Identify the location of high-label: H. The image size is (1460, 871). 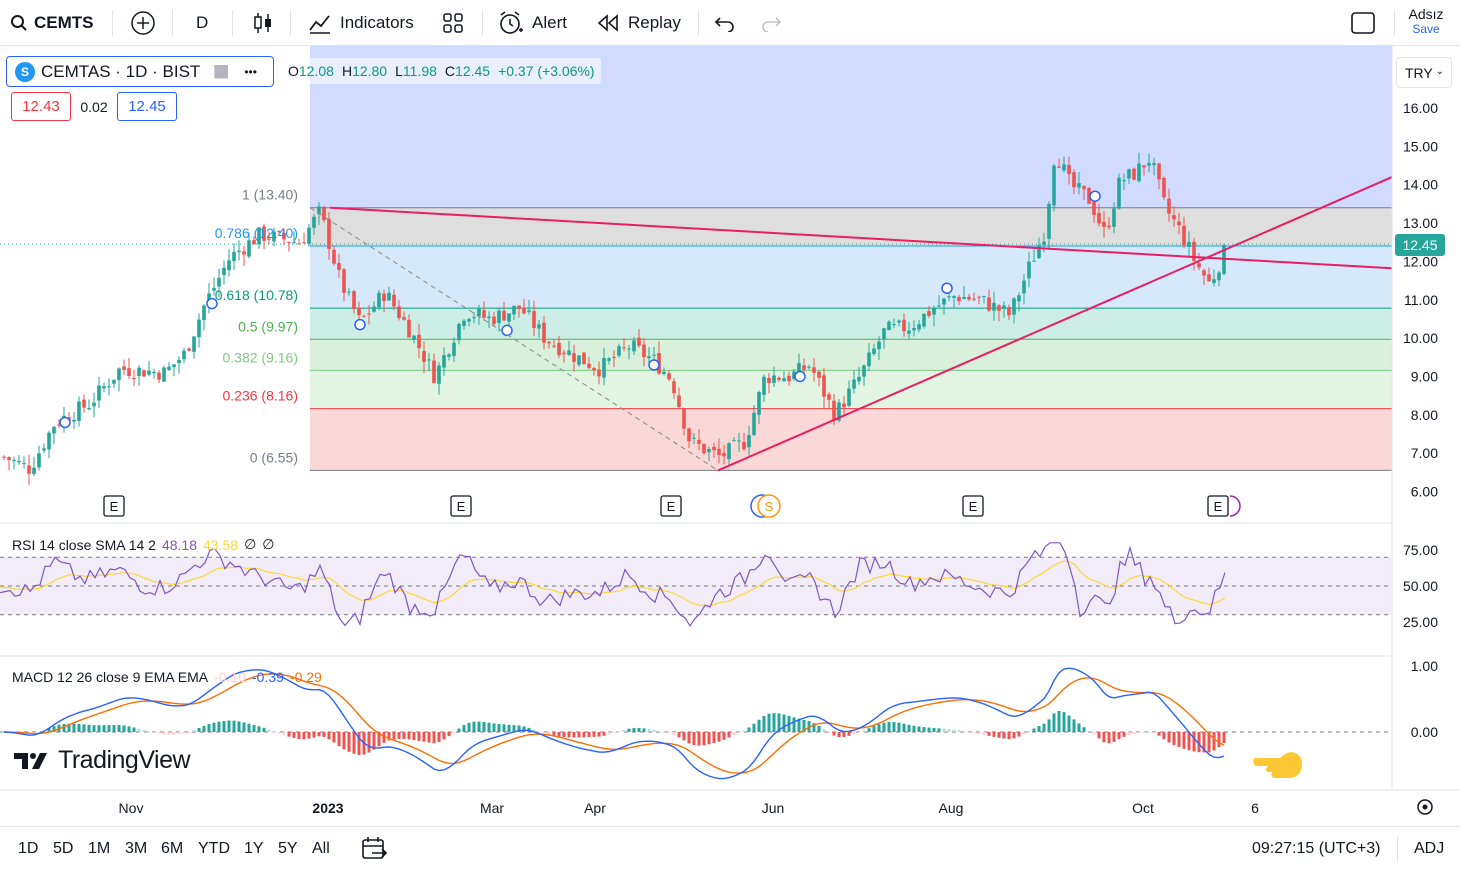
(347, 71).